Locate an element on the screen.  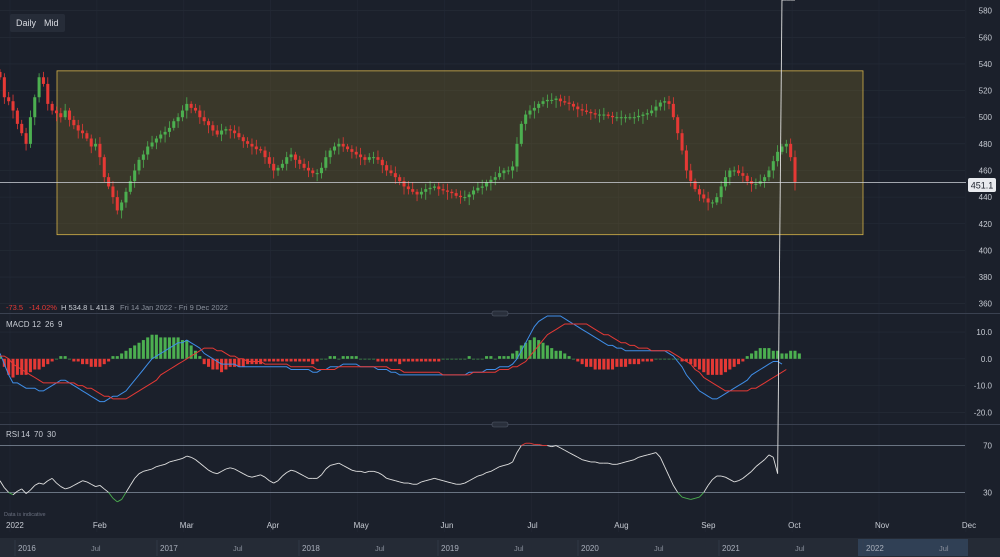
time-navigator is located at coordinates (500, 547).